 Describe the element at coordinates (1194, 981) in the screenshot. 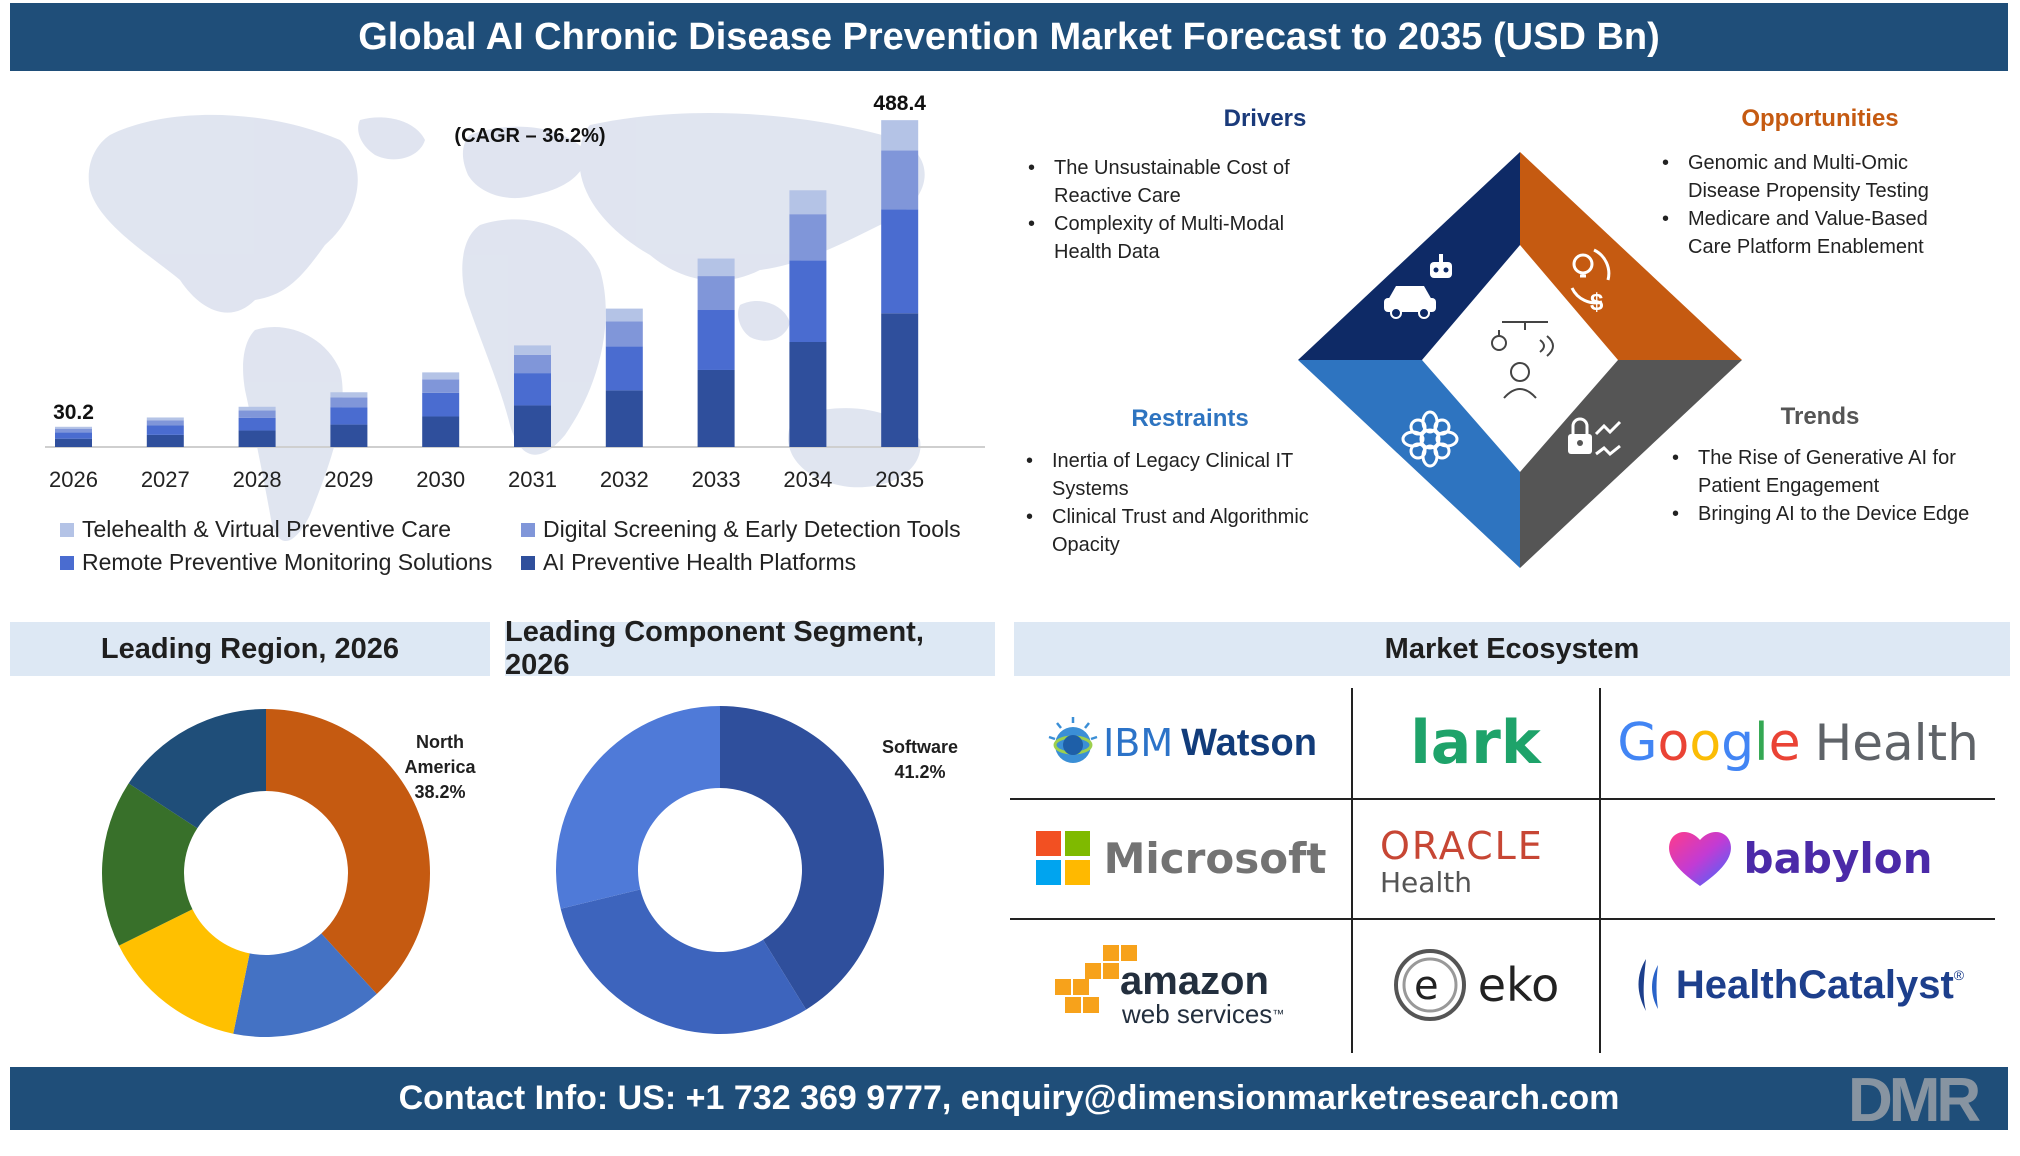

I see `amazon-text: amazon` at that location.